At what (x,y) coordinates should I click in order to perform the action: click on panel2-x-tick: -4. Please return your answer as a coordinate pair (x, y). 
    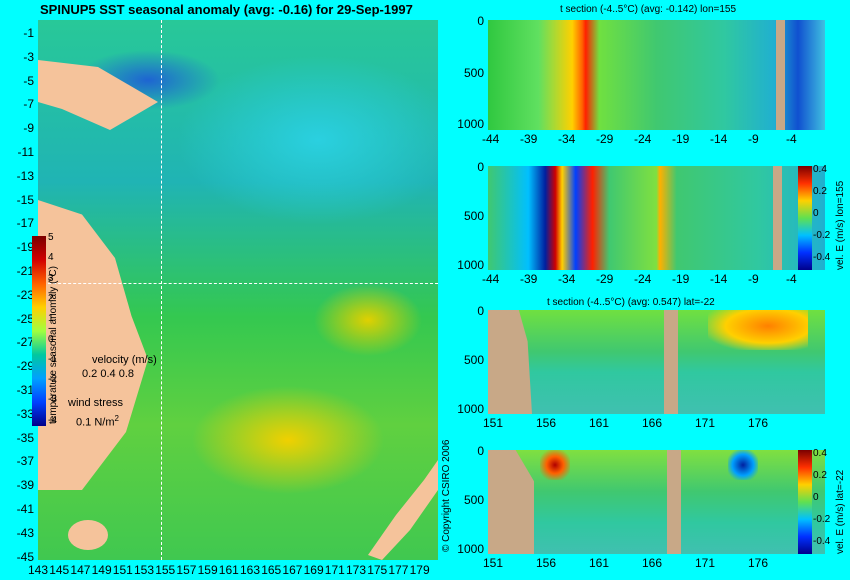
    Looking at the image, I should click on (791, 279).